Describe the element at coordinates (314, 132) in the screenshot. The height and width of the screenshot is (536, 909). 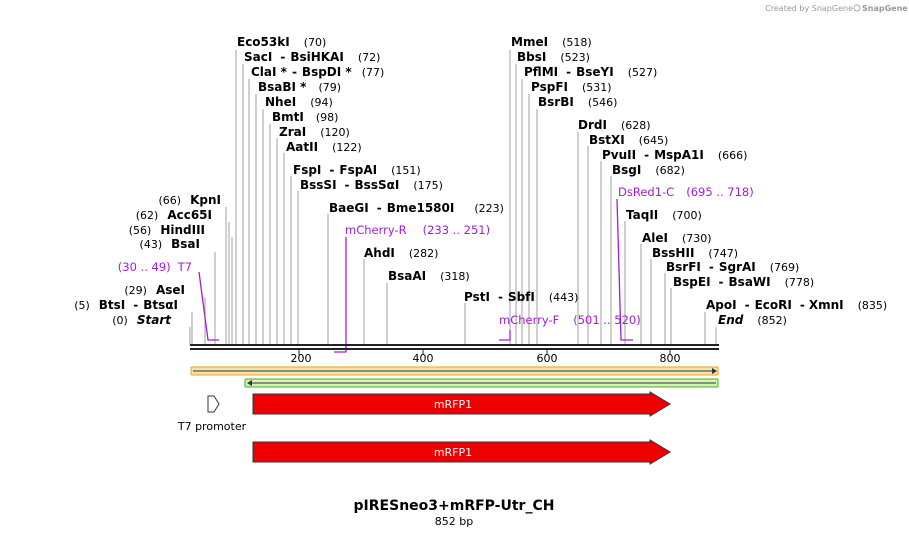
I see `enzyme-zrai: ZraI (120)` at that location.